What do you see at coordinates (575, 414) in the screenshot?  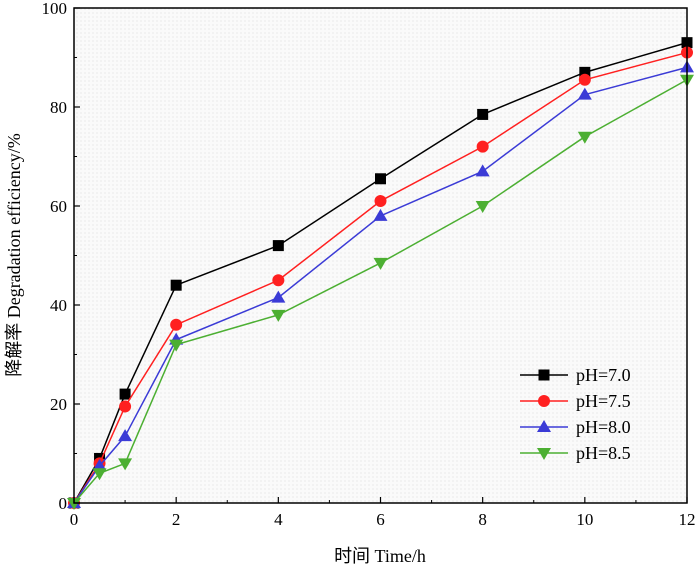 I see `legend: pH=7.0 pH=7.5 pH=8.0 pH=8.5` at bounding box center [575, 414].